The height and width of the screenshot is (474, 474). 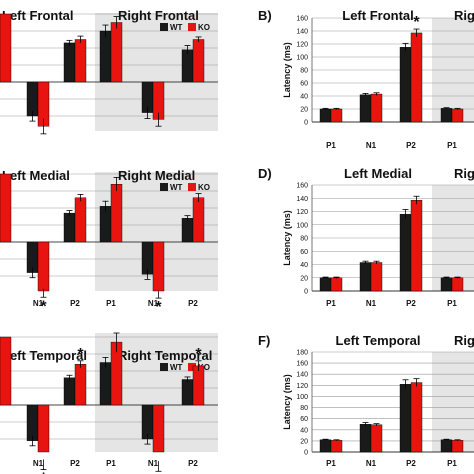 I want to click on region-title-right: Right Frontal, so click(x=158, y=15).